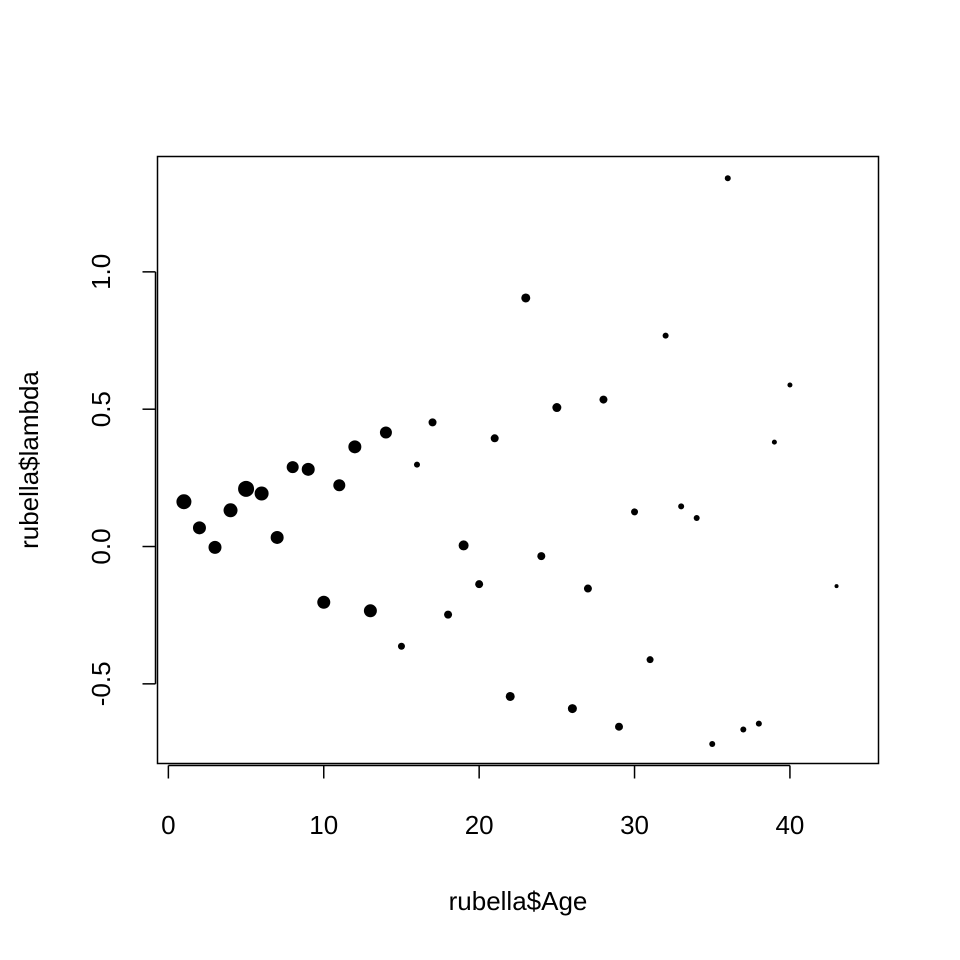 This screenshot has width=960, height=960. Describe the element at coordinates (168, 825) in the screenshot. I see `x-tick-label: 0` at that location.